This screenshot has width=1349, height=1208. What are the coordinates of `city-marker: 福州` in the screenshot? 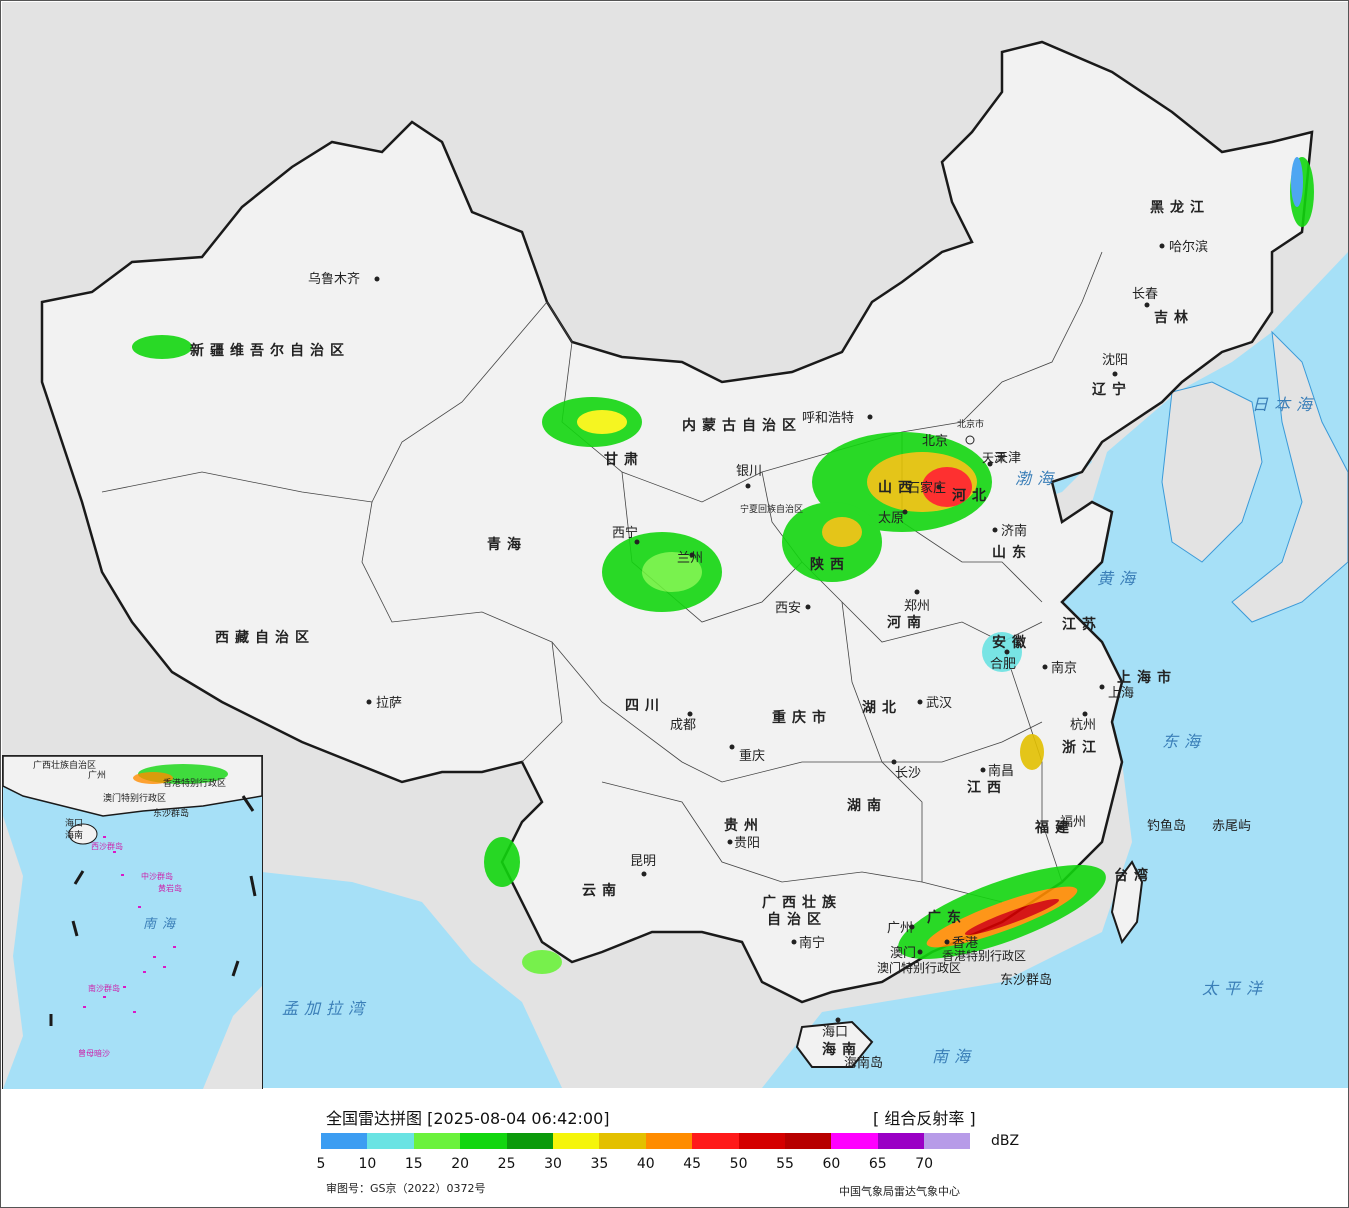 It's located at (1071, 822).